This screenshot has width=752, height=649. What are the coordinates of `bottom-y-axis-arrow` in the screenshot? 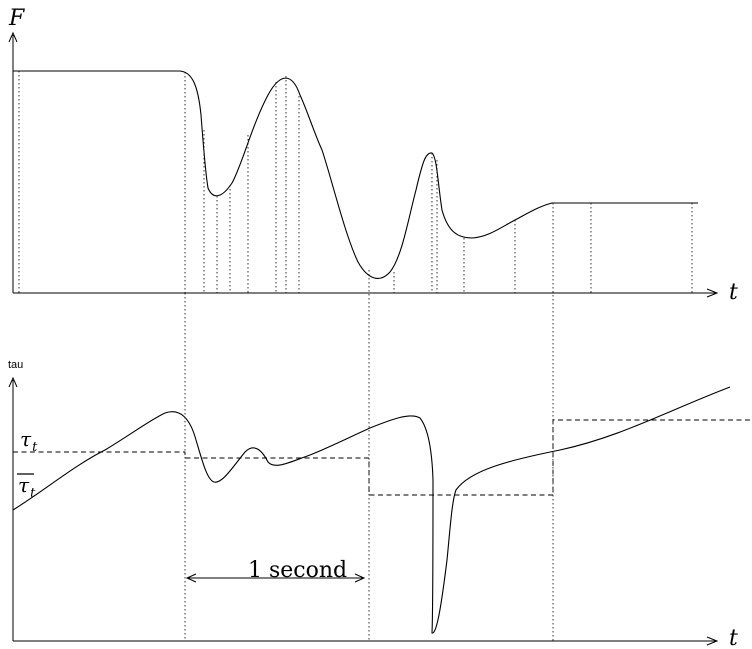 It's located at (13, 382).